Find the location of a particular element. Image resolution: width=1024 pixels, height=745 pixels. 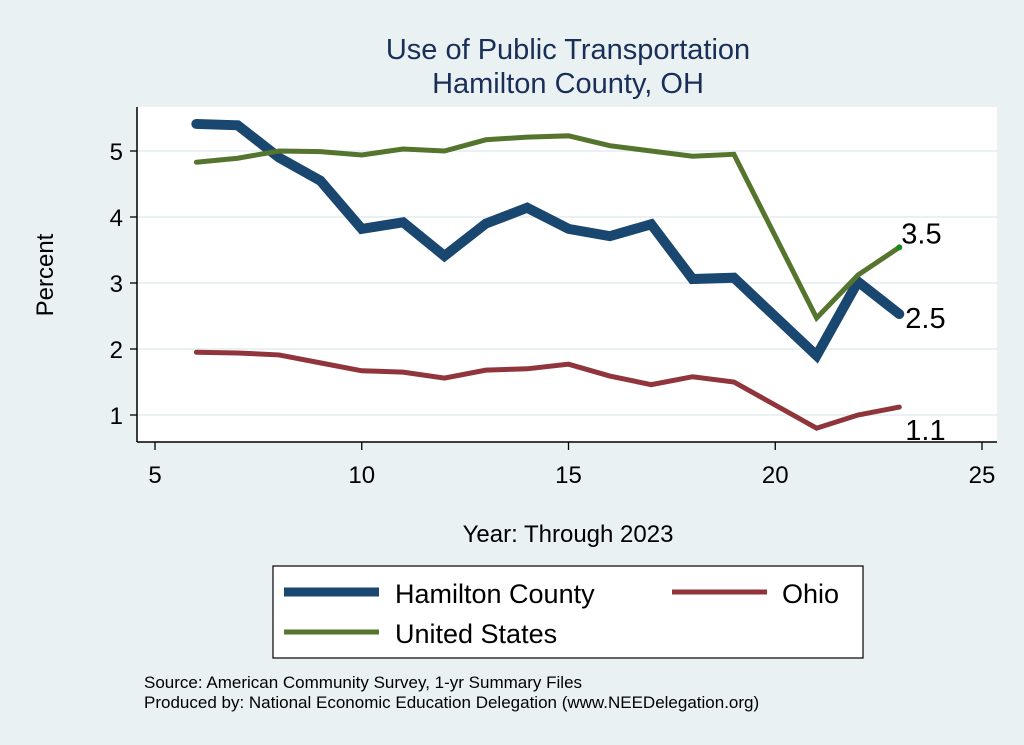

legend-label-united-states: United States is located at coordinates (476, 634).